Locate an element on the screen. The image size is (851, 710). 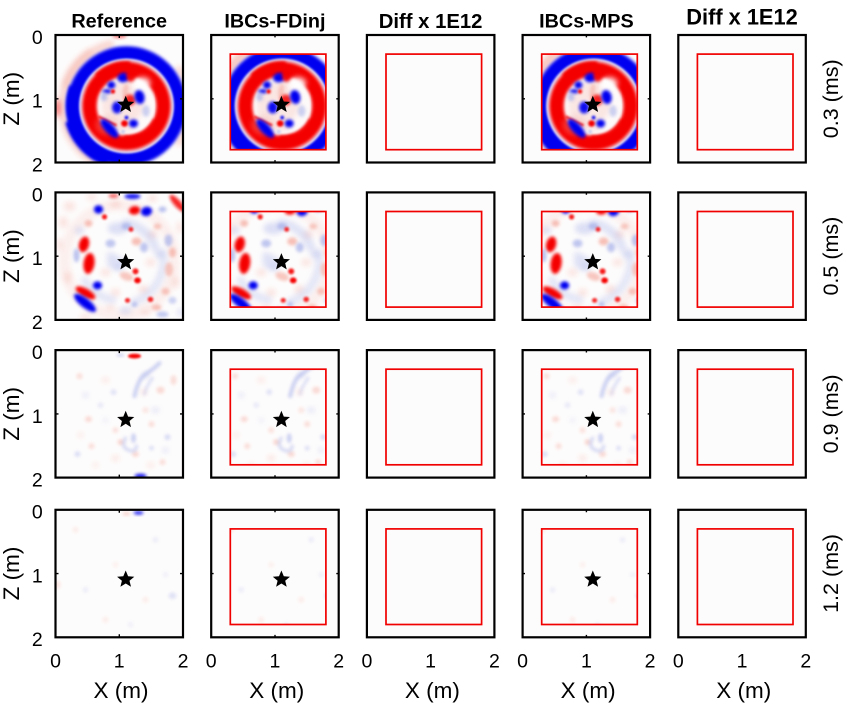
svg-text: 0.5 (ms) is located at coordinates (831, 256).